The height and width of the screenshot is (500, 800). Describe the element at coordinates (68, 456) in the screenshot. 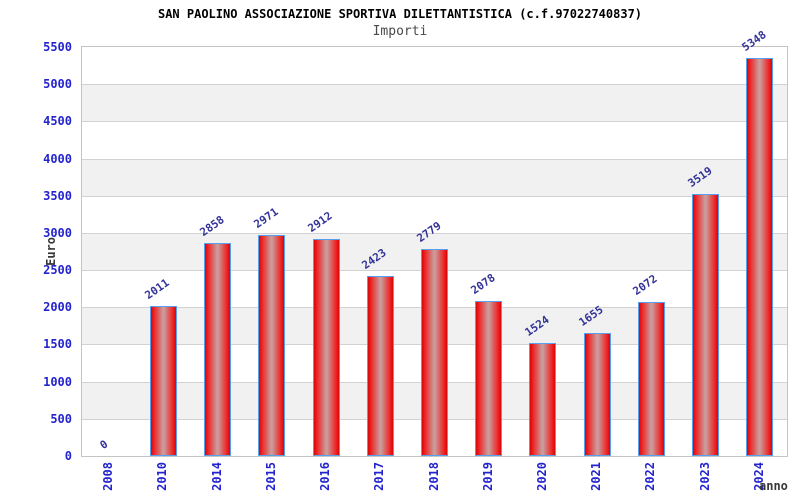

I see `y-tick-label: 0` at that location.